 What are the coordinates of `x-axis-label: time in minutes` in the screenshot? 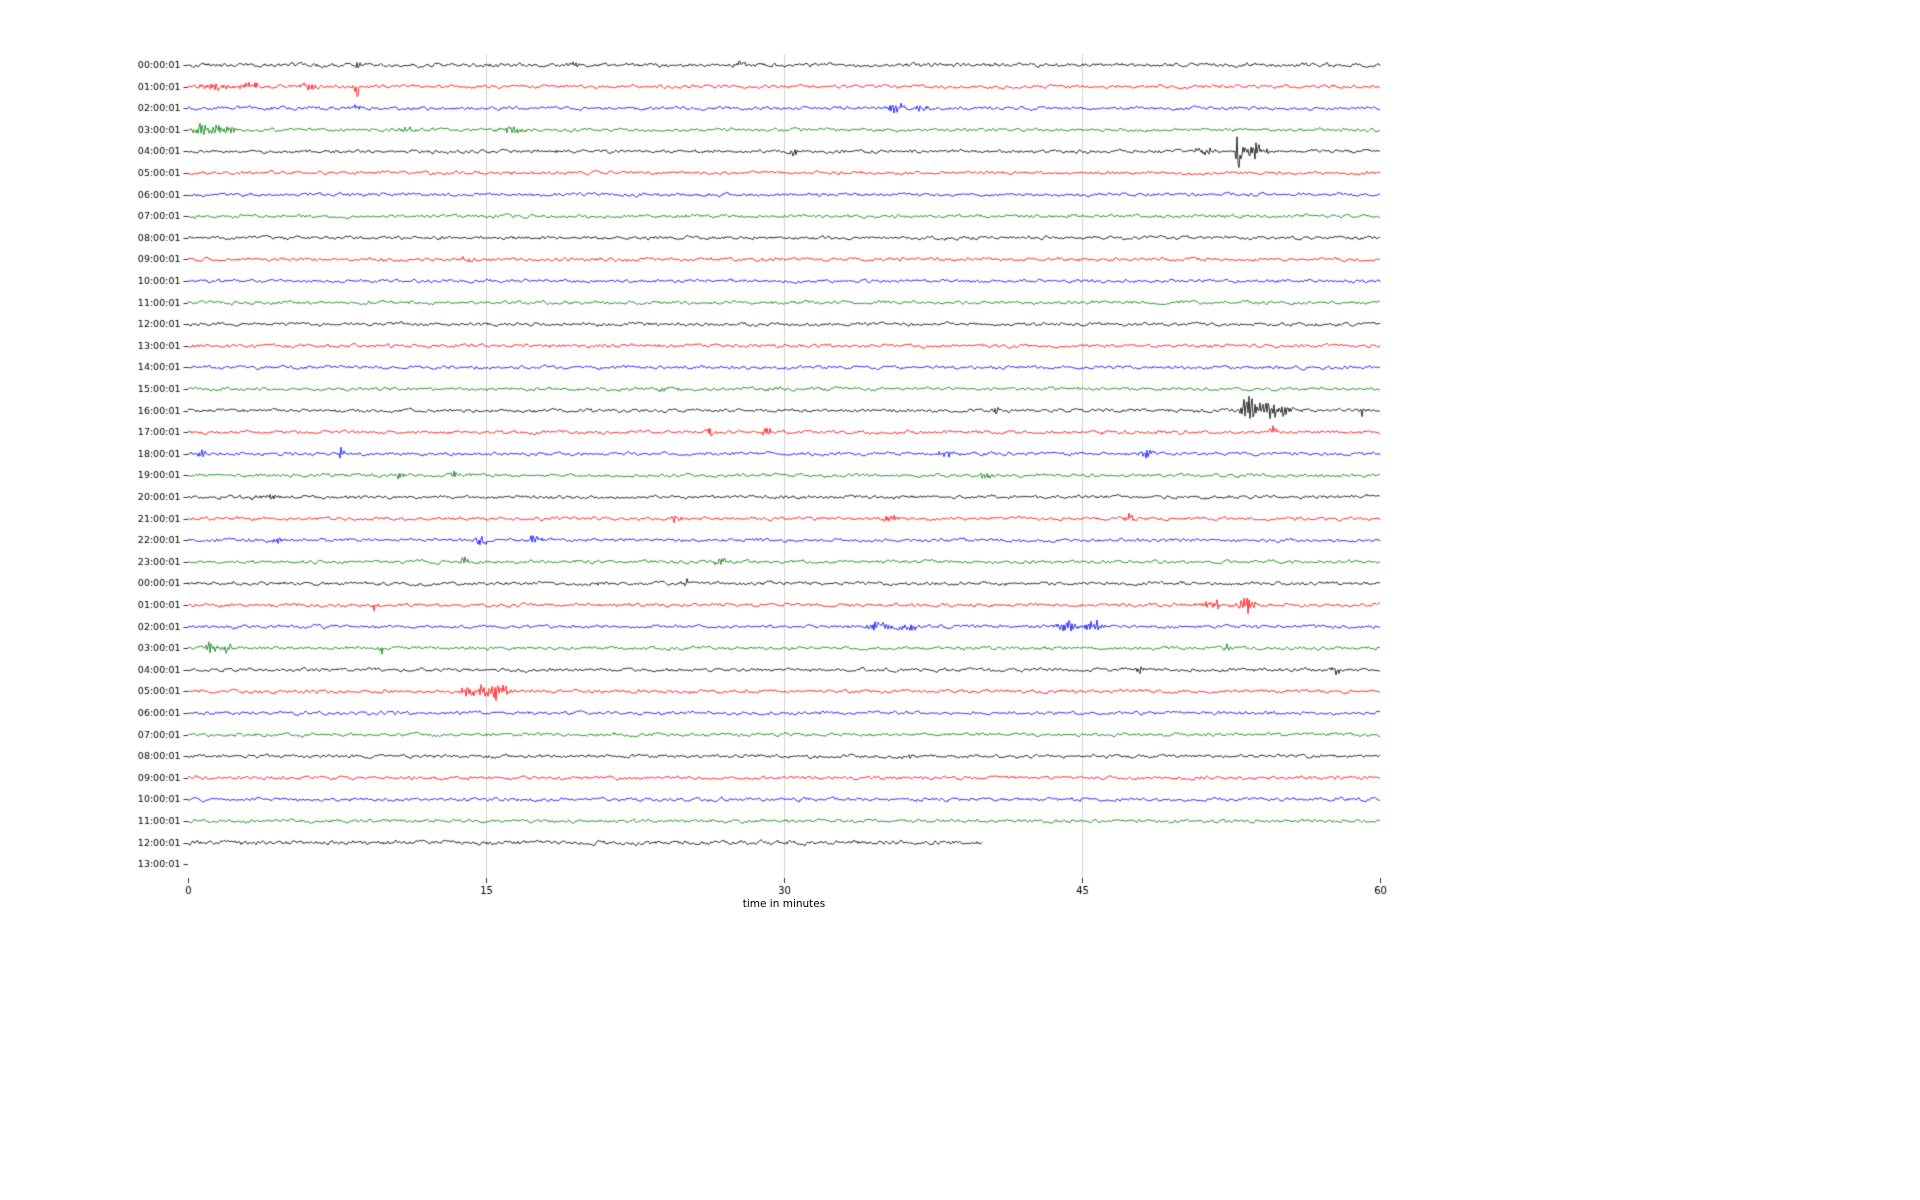 It's located at (784, 904).